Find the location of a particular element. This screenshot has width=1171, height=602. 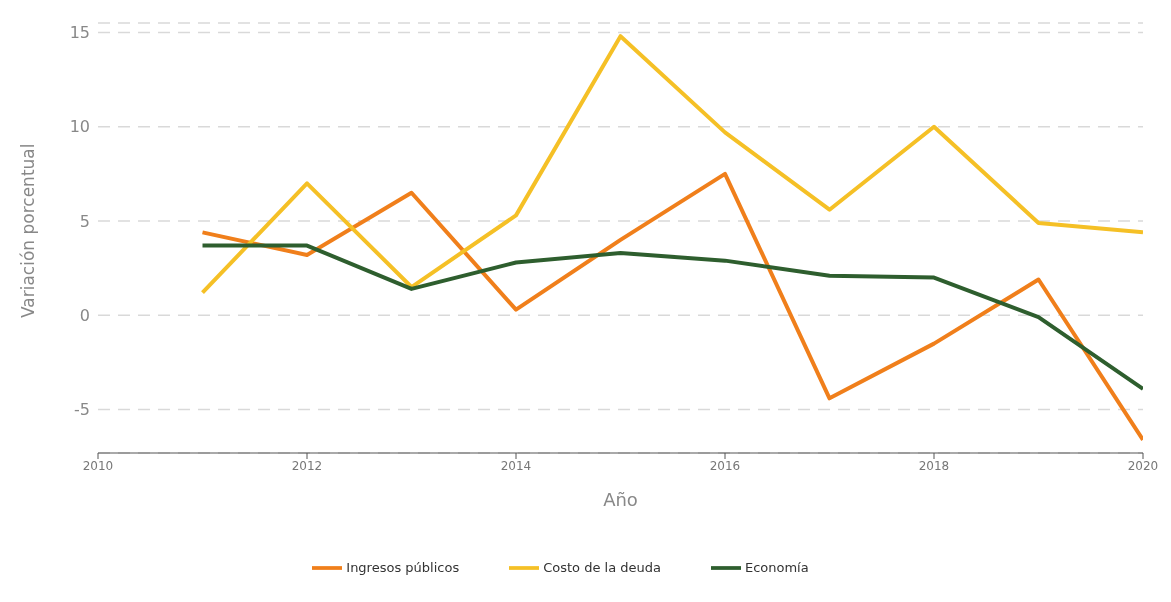

x-tick-label: 2018 is located at coordinates (934, 465).